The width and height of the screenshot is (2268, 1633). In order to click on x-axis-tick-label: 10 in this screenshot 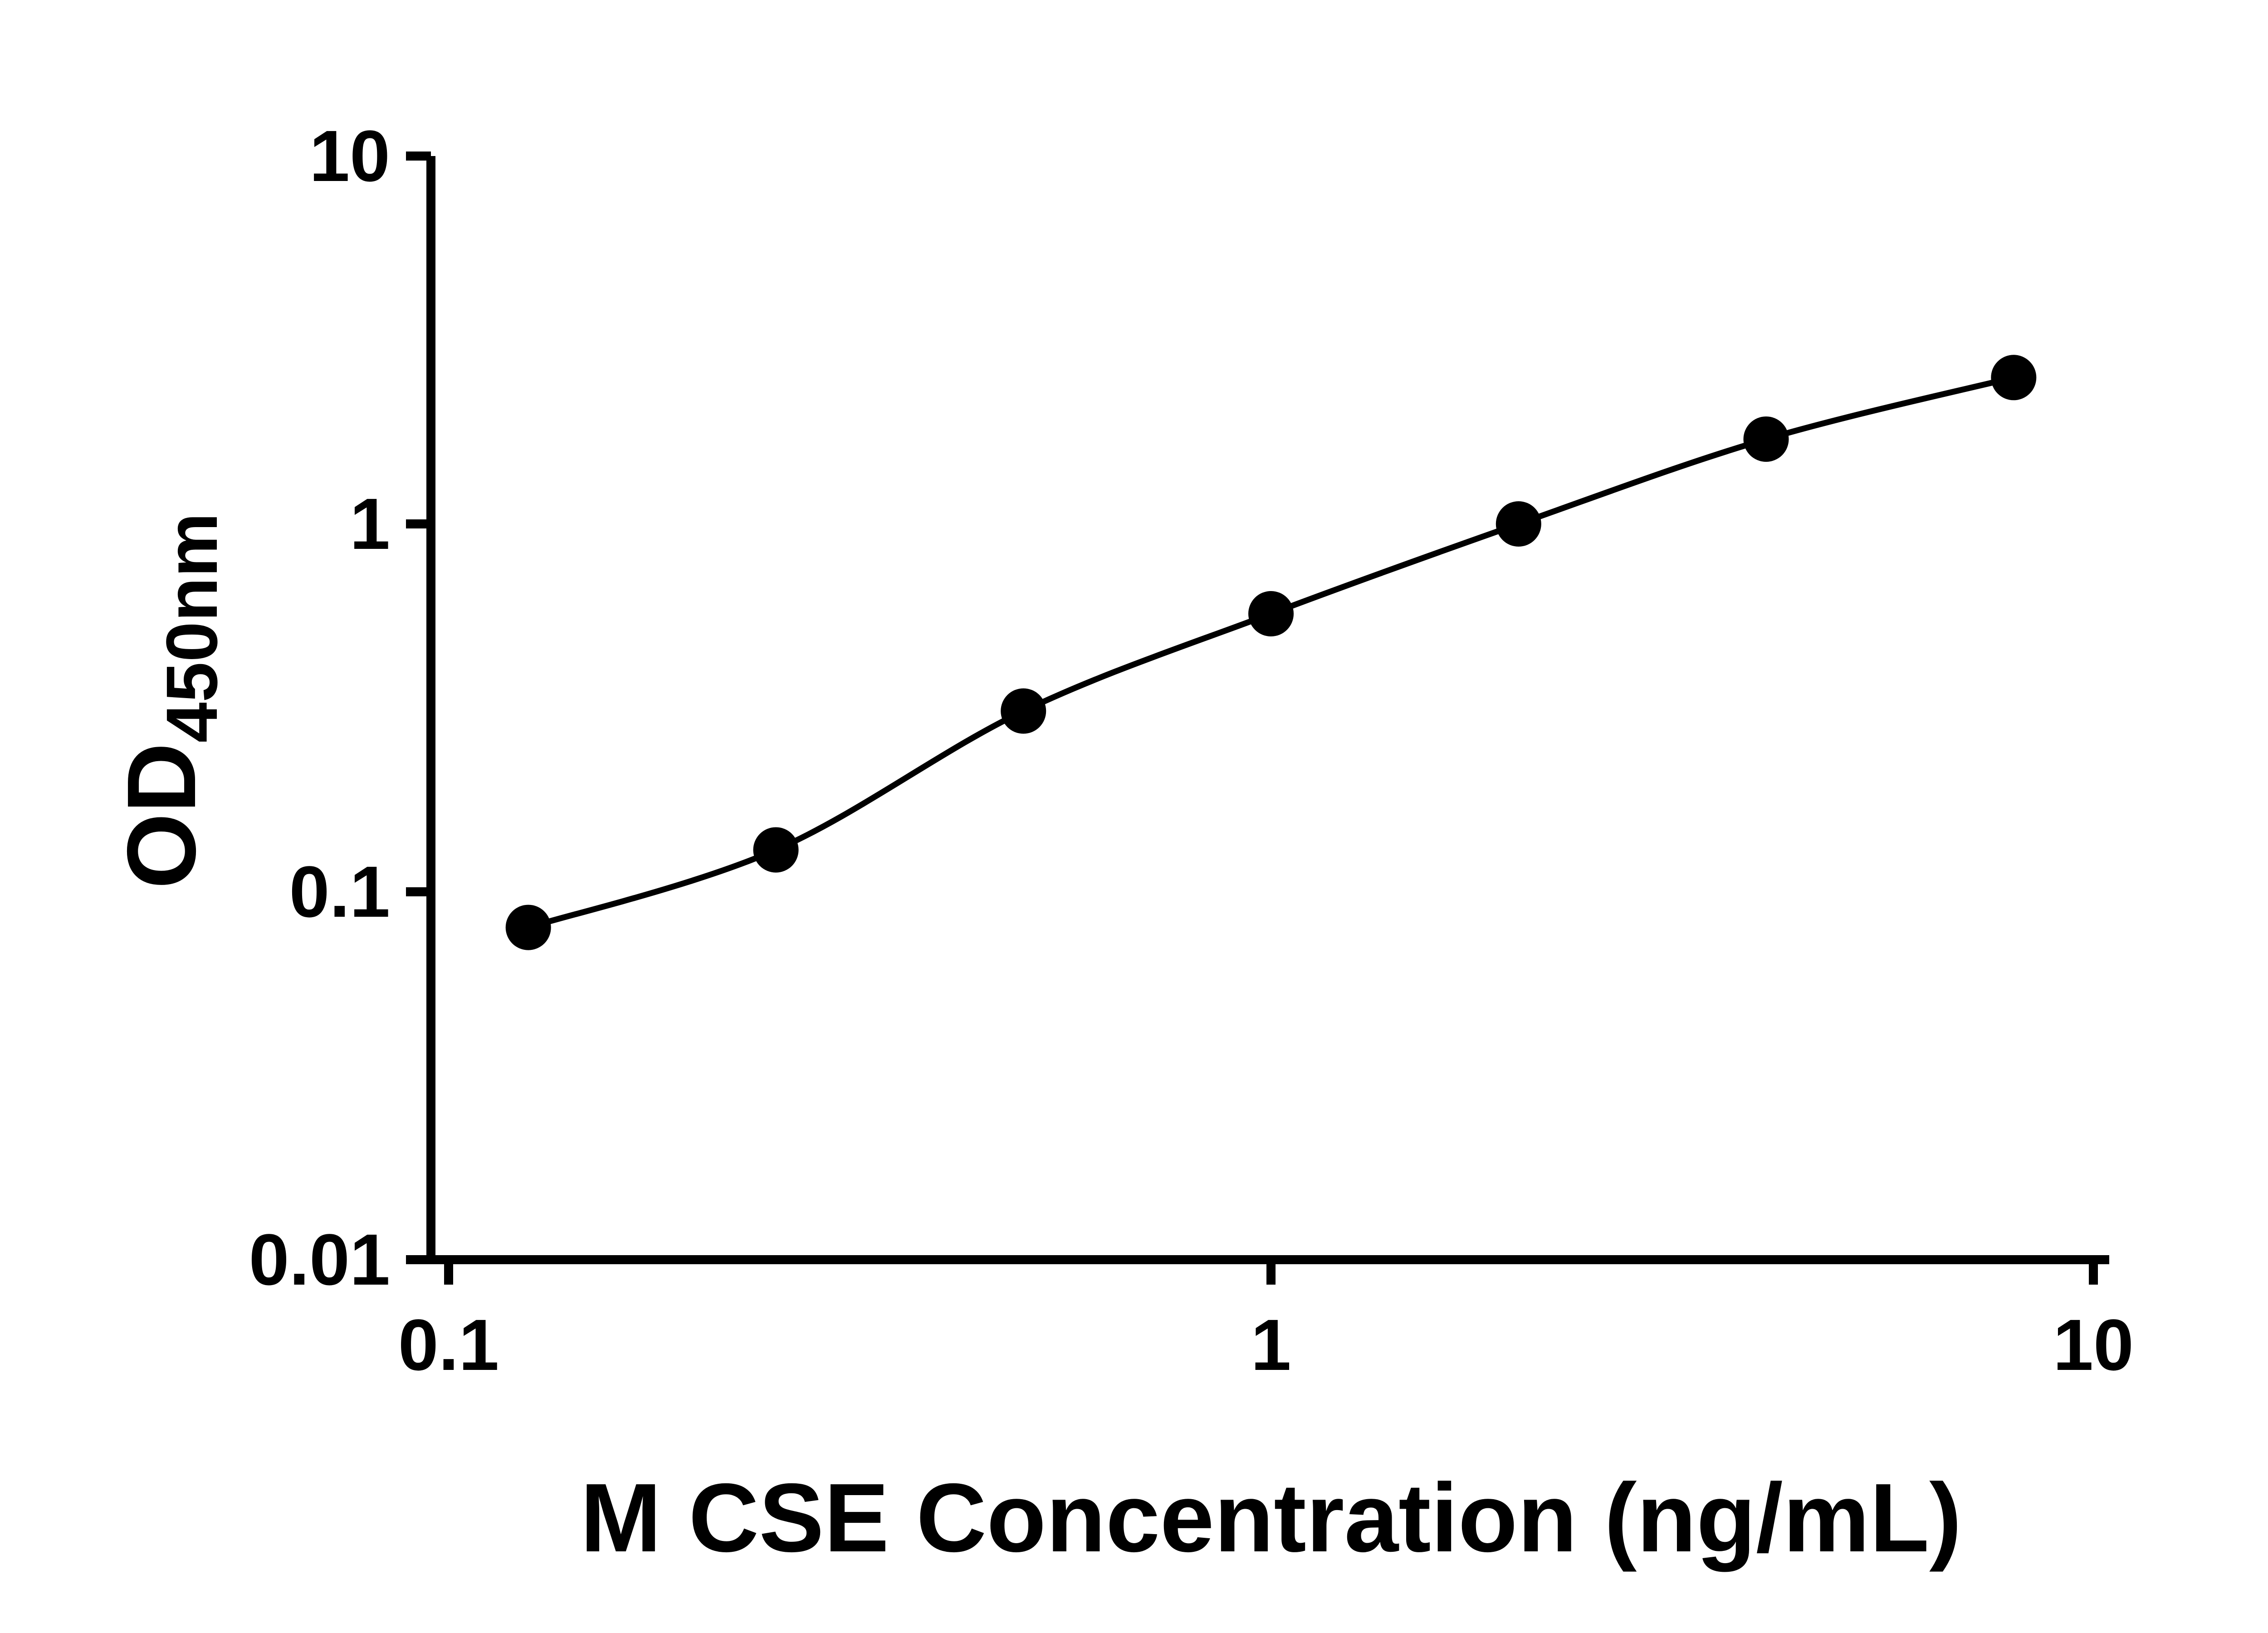, I will do `click(2094, 1344)`.